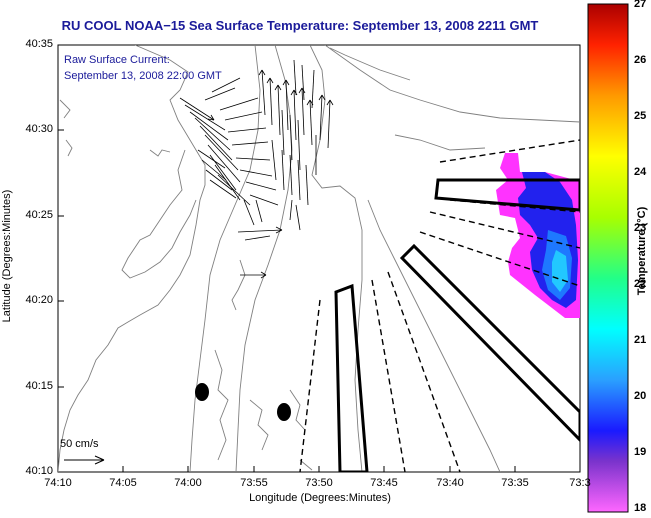 This screenshot has height=518, width=651. I want to click on y-axis-title: Latitude (Degrees:Minutes), so click(7, 256).